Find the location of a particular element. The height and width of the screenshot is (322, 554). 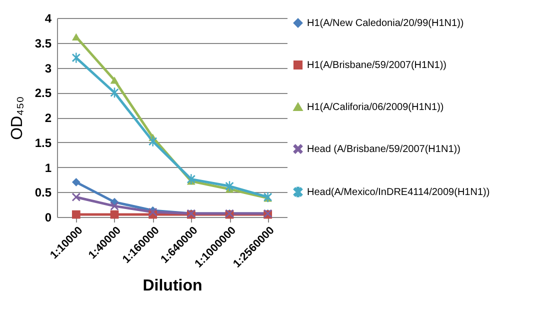

y-tick-label: 3.5 is located at coordinates (43, 43).